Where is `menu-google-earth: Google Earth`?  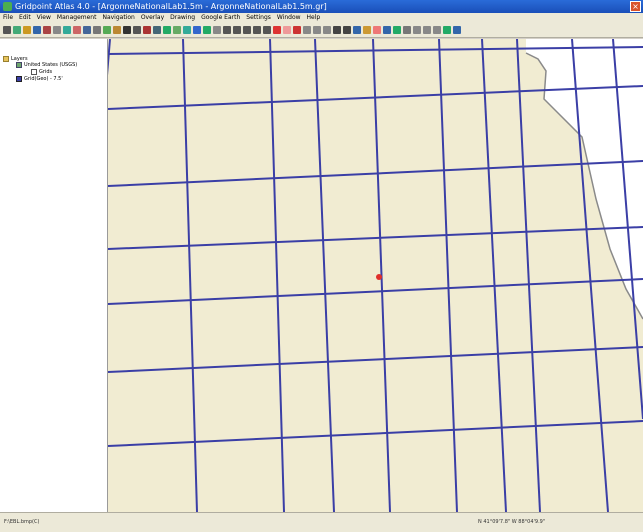 menu-google-earth: Google Earth is located at coordinates (221, 17).